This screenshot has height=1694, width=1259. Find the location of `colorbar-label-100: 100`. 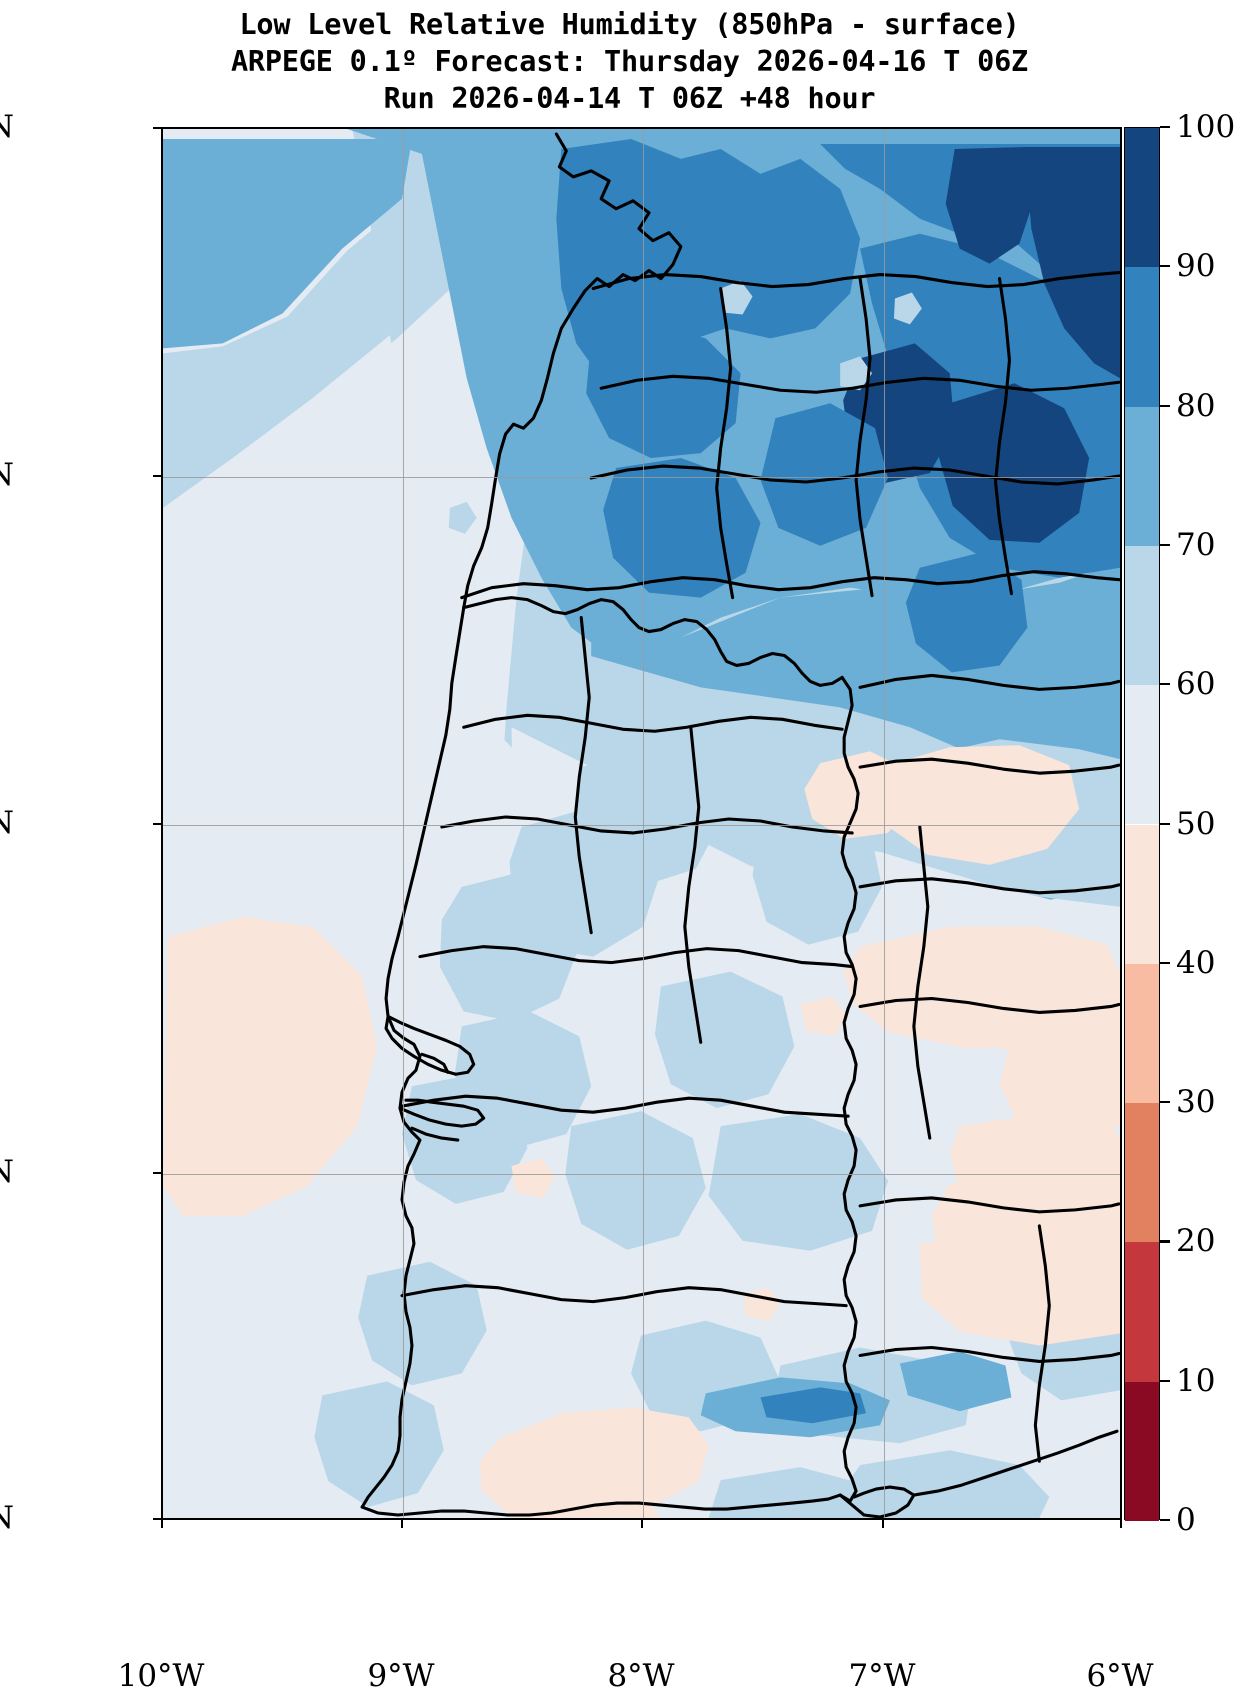

colorbar-label-100: 100 is located at coordinates (1206, 127).